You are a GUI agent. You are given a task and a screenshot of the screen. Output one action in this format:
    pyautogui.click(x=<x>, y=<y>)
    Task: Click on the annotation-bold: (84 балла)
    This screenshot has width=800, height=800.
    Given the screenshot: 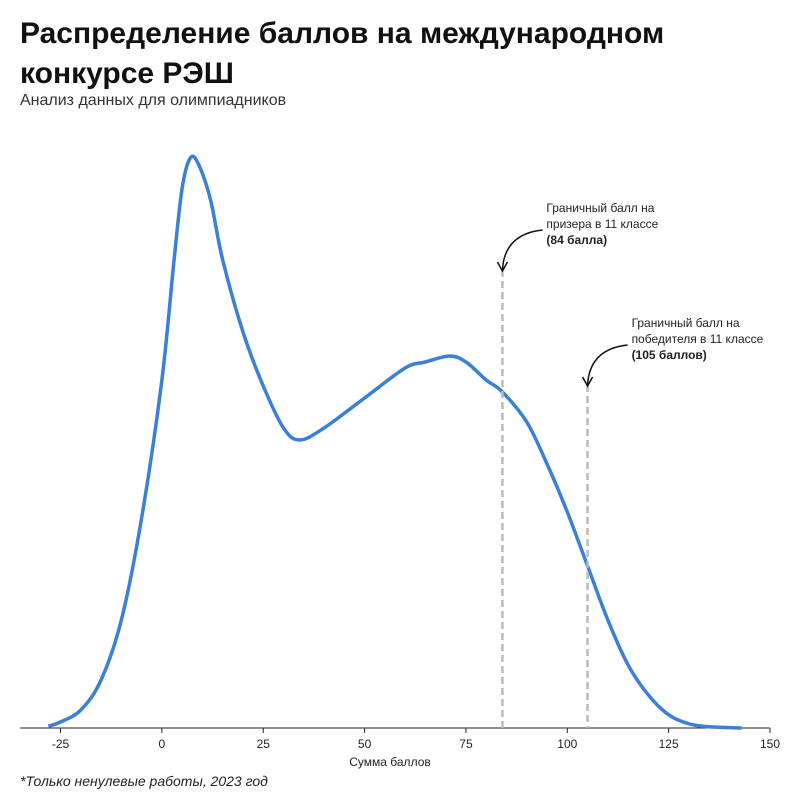 What is the action you would take?
    pyautogui.click(x=576, y=240)
    